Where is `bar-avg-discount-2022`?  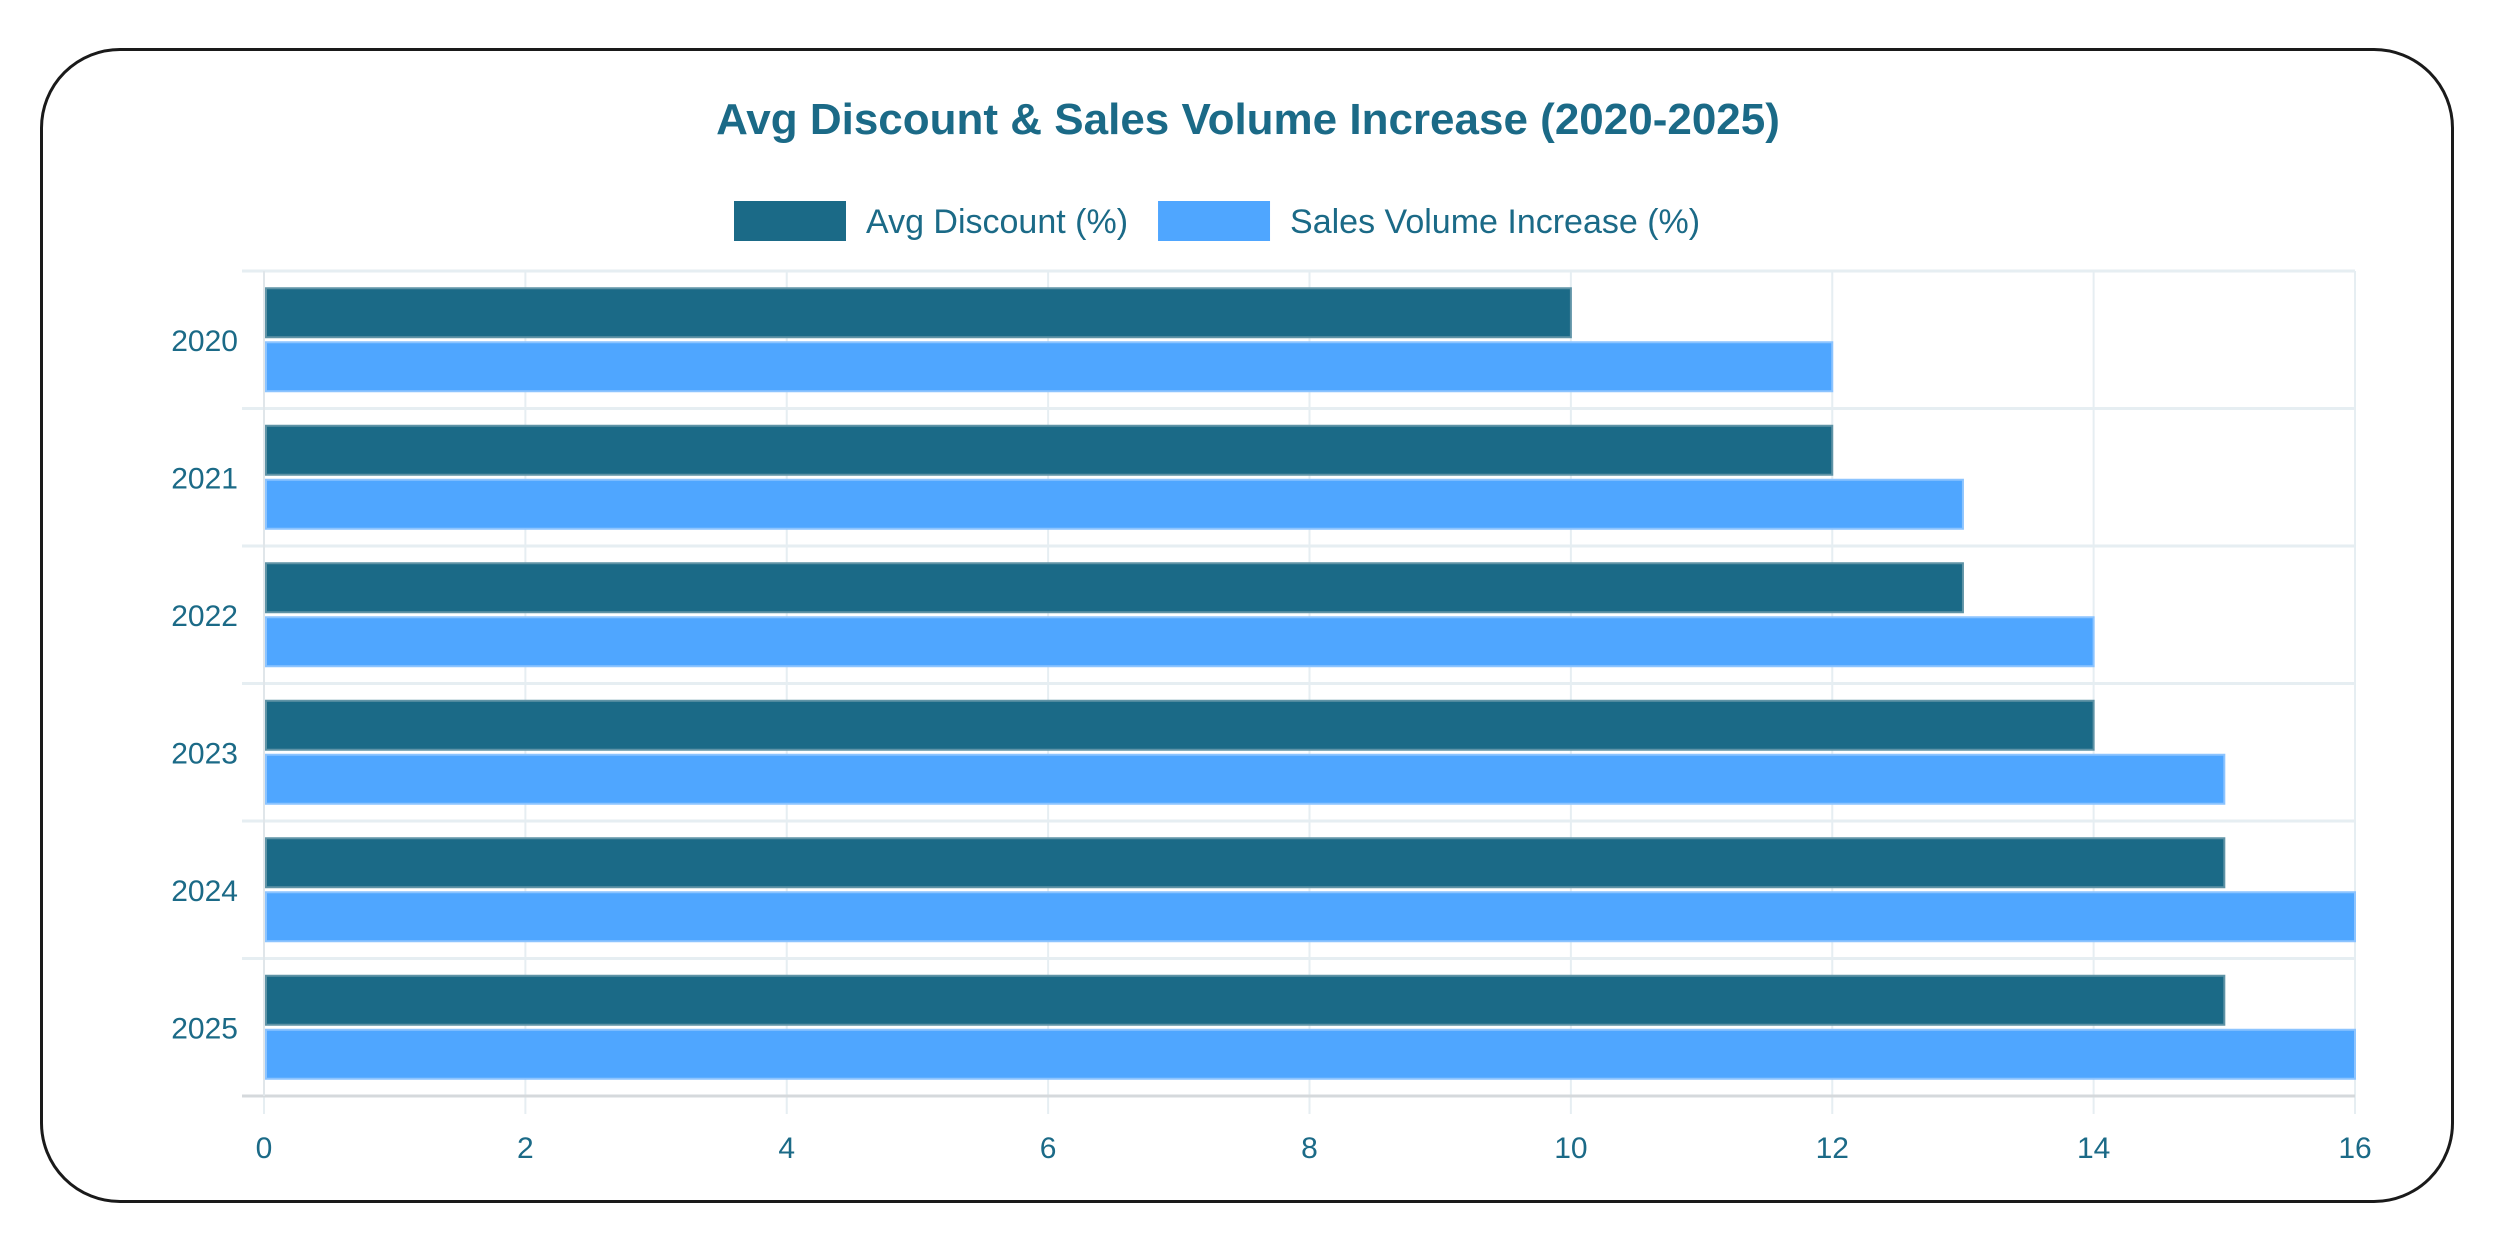 bar-avg-discount-2022 is located at coordinates (1114, 588).